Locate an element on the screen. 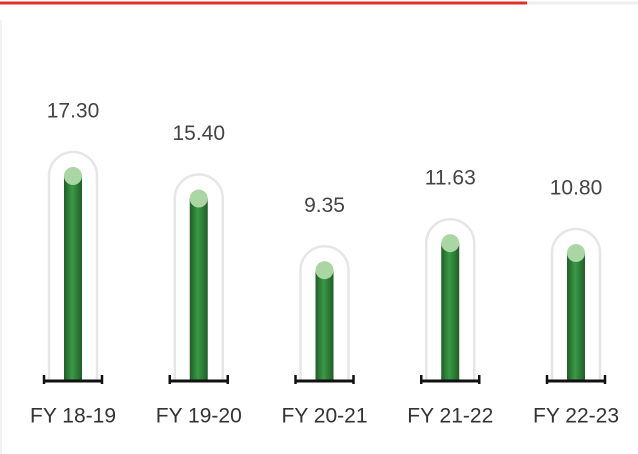 The width and height of the screenshot is (638, 454). x-tick-label: FY 21-22 is located at coordinates (450, 416).